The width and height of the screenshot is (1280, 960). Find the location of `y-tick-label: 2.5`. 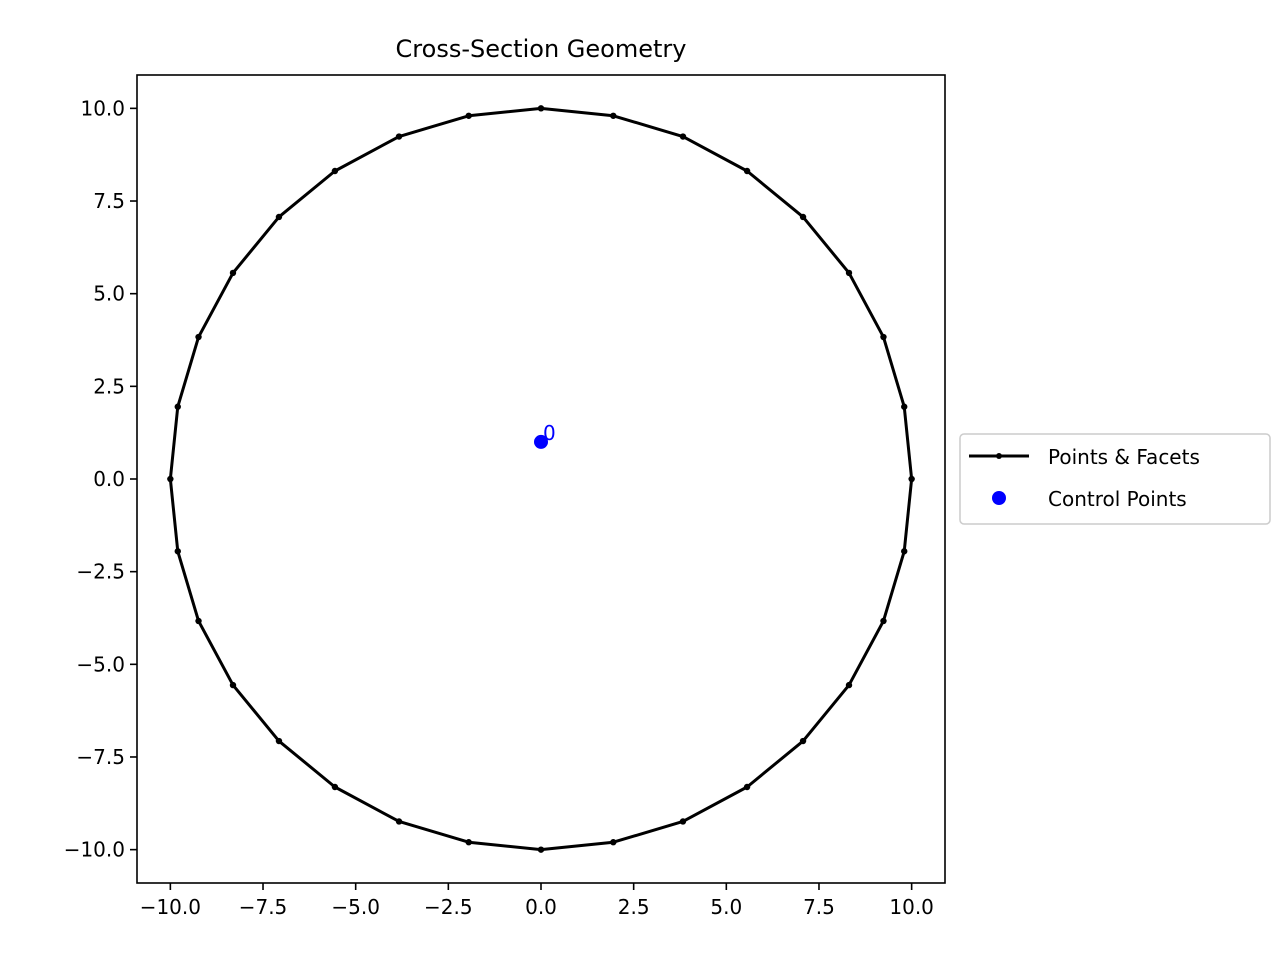

y-tick-label: 2.5 is located at coordinates (109, 386).